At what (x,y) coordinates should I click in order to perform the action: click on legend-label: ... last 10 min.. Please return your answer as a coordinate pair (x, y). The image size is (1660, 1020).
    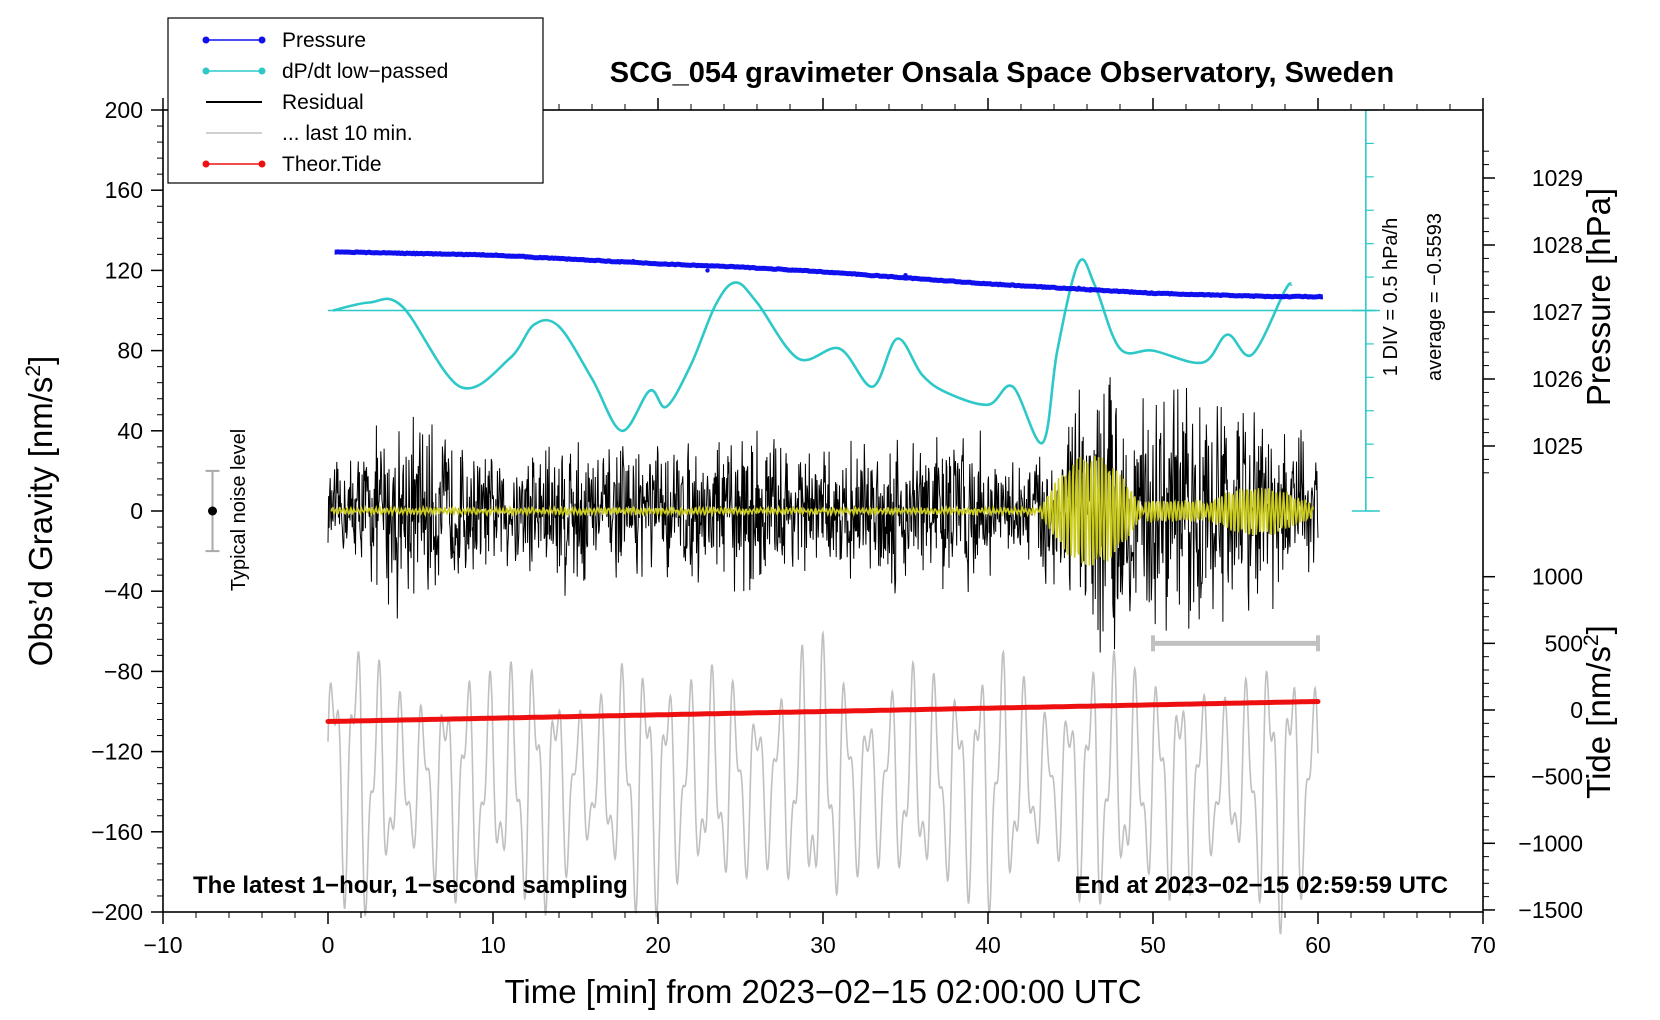
    Looking at the image, I should click on (347, 133).